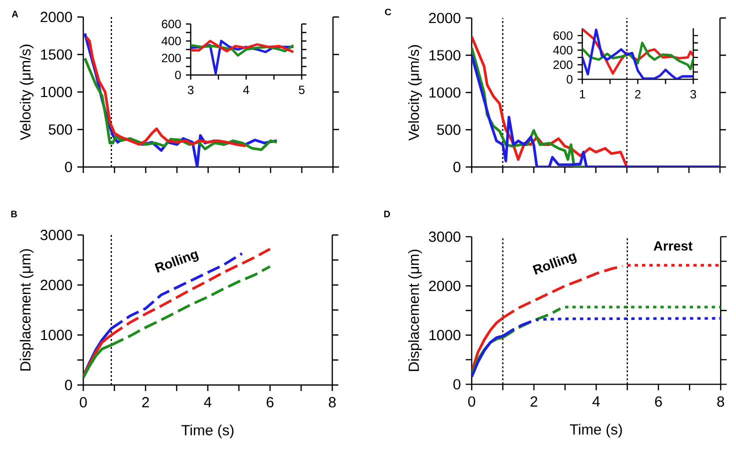 The width and height of the screenshot is (736, 459). What do you see at coordinates (387, 214) in the screenshot?
I see `text: D` at bounding box center [387, 214].